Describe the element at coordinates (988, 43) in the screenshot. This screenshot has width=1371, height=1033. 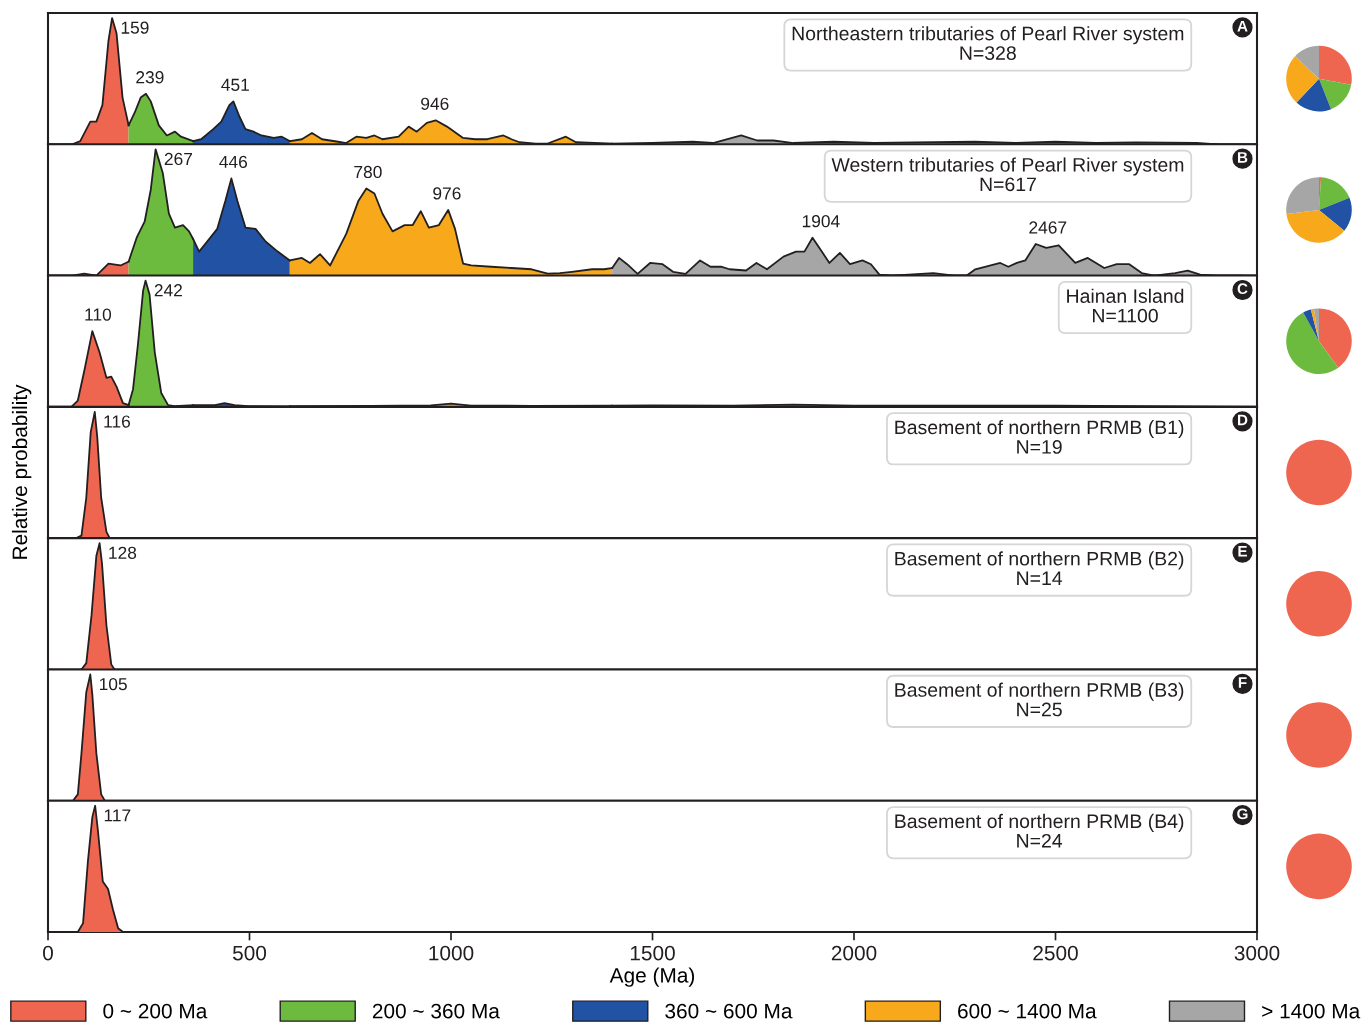
I see `text: Northeastern tributaries of Pearl River system N=328` at that location.